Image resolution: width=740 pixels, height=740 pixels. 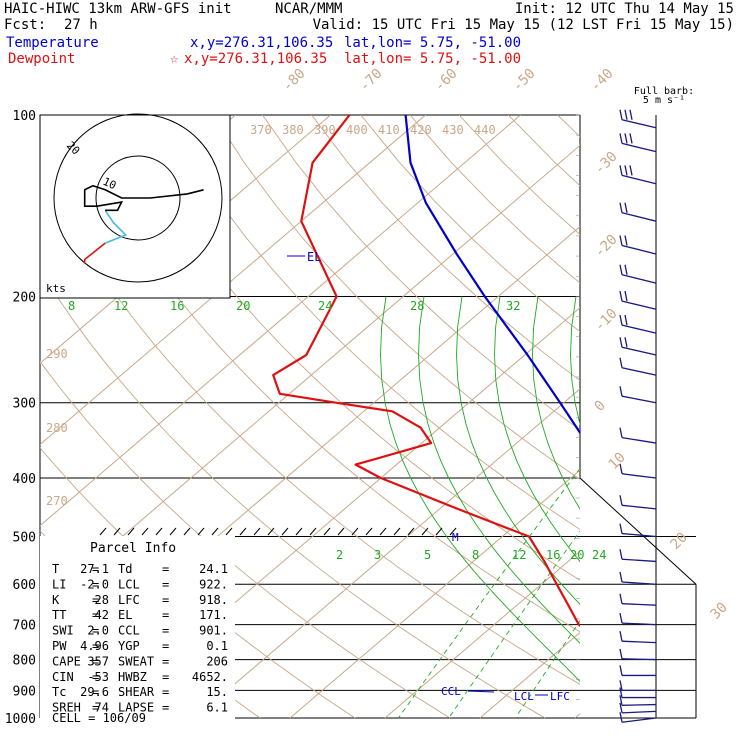 What do you see at coordinates (94, 646) in the screenshot?
I see `parcel-value: 4.96` at bounding box center [94, 646].